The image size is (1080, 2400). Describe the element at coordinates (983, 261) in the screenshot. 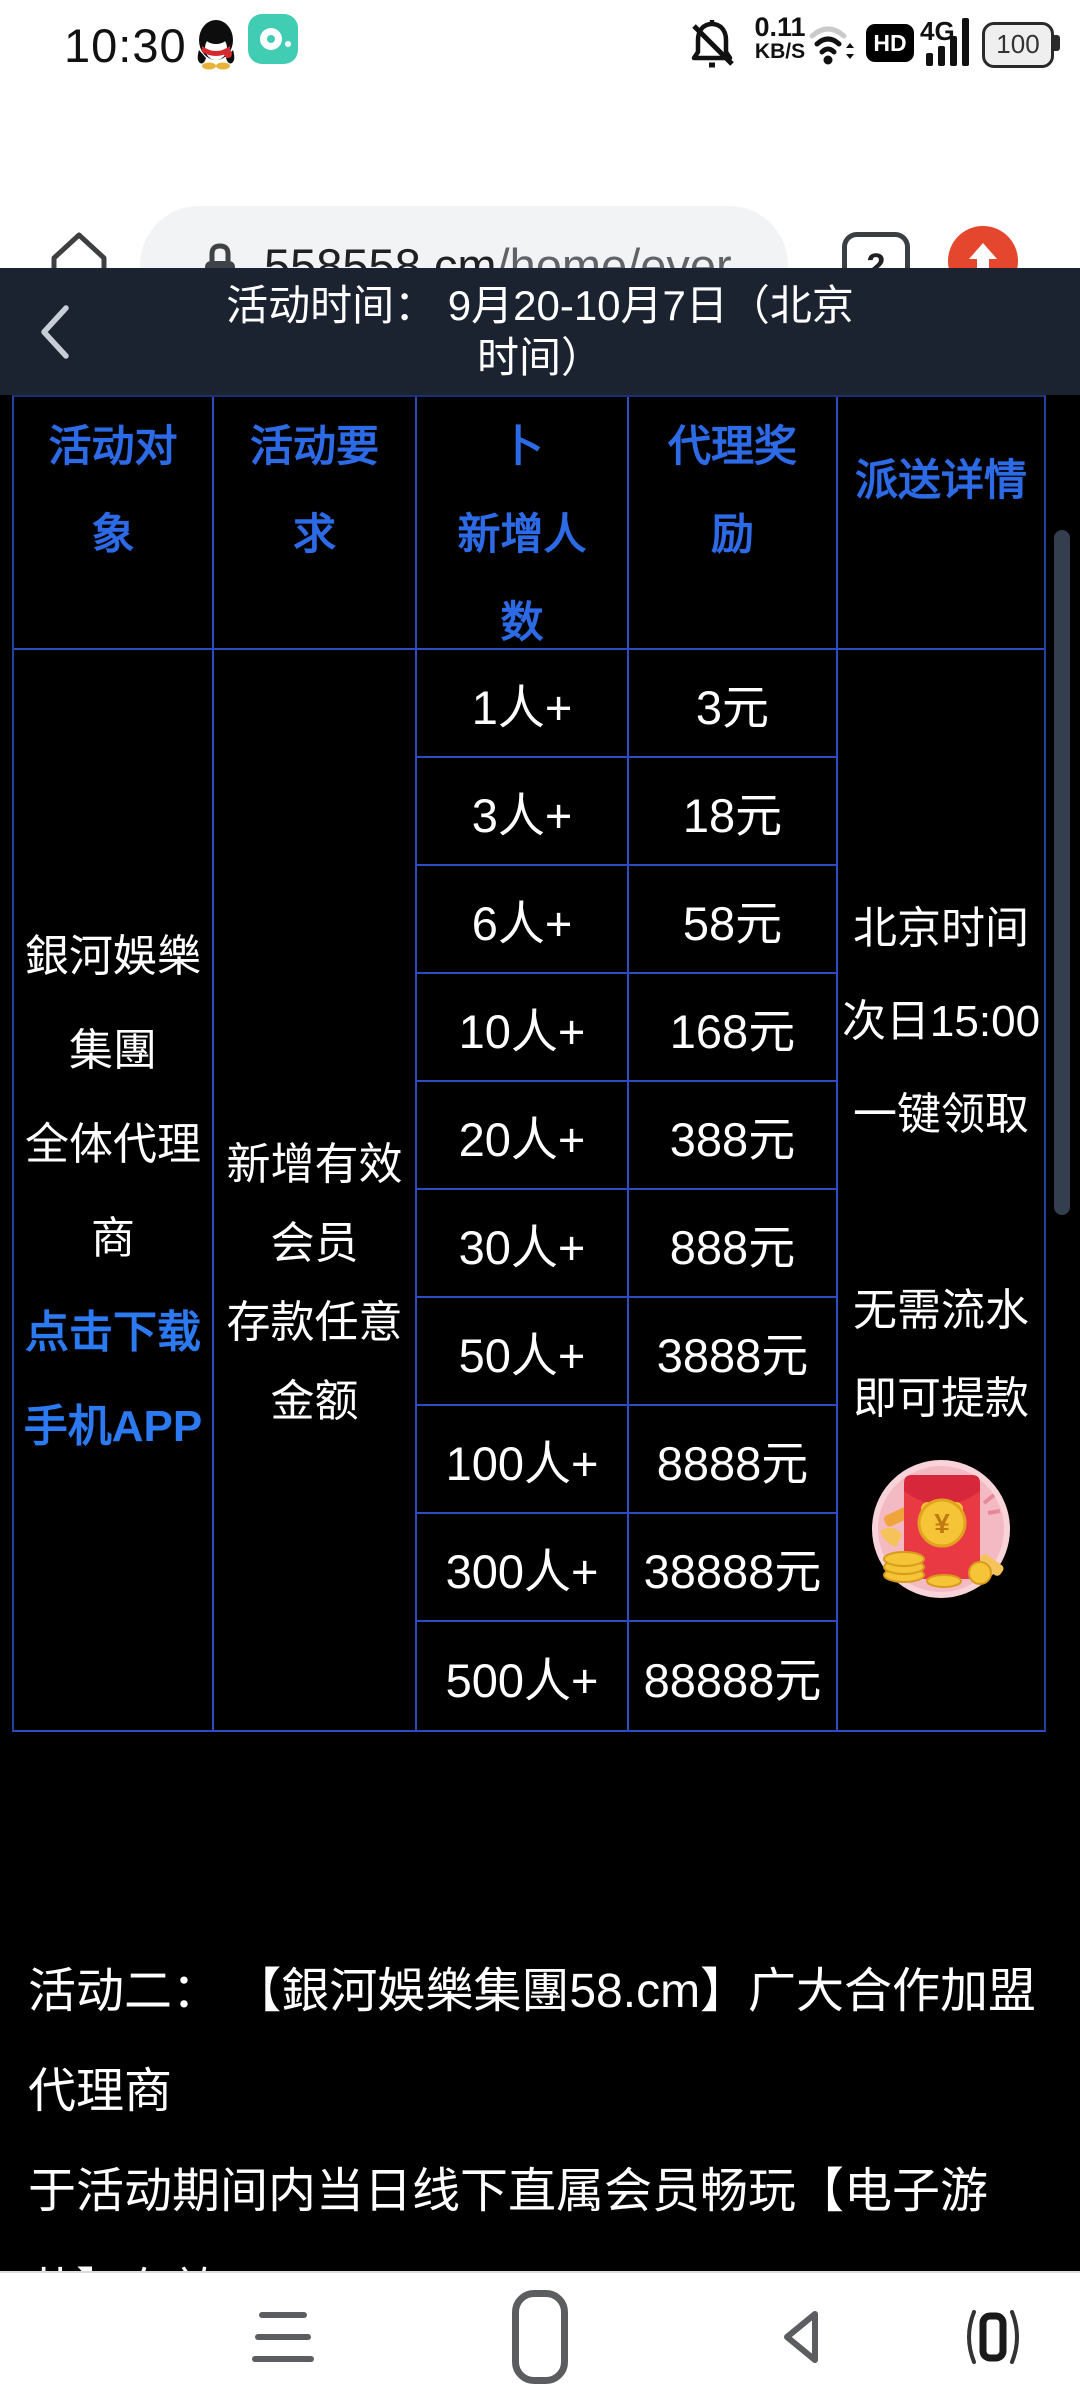

I see `up-arrow-icon` at that location.